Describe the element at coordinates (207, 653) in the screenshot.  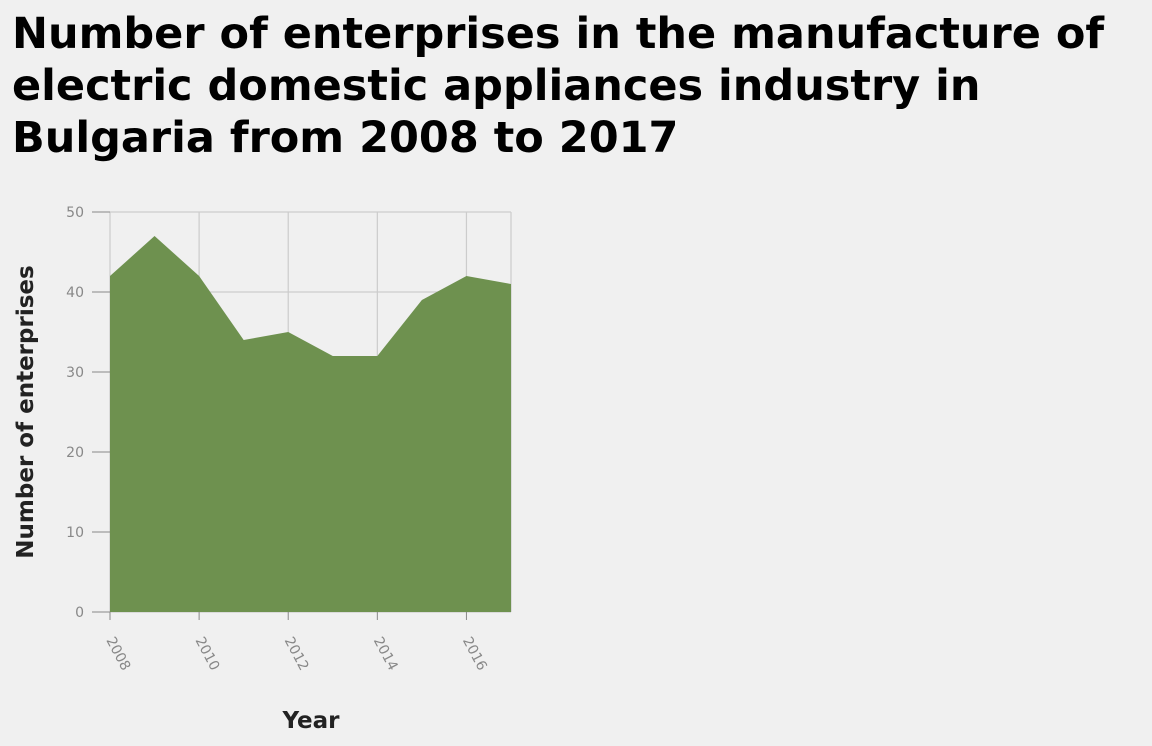
I see `x-tick-label: 2010` at that location.